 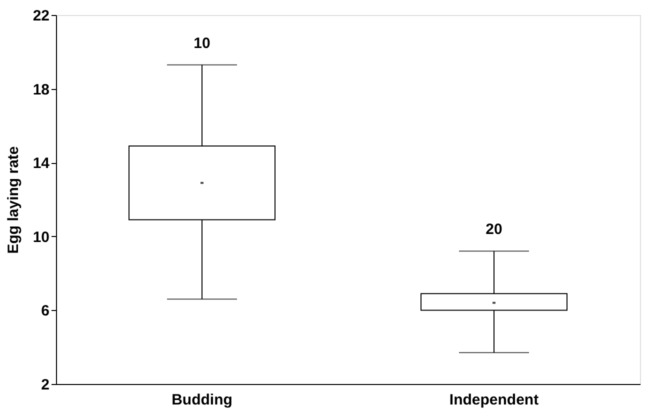 What do you see at coordinates (45, 311) in the screenshot?
I see `y-tick-label: 6` at bounding box center [45, 311].